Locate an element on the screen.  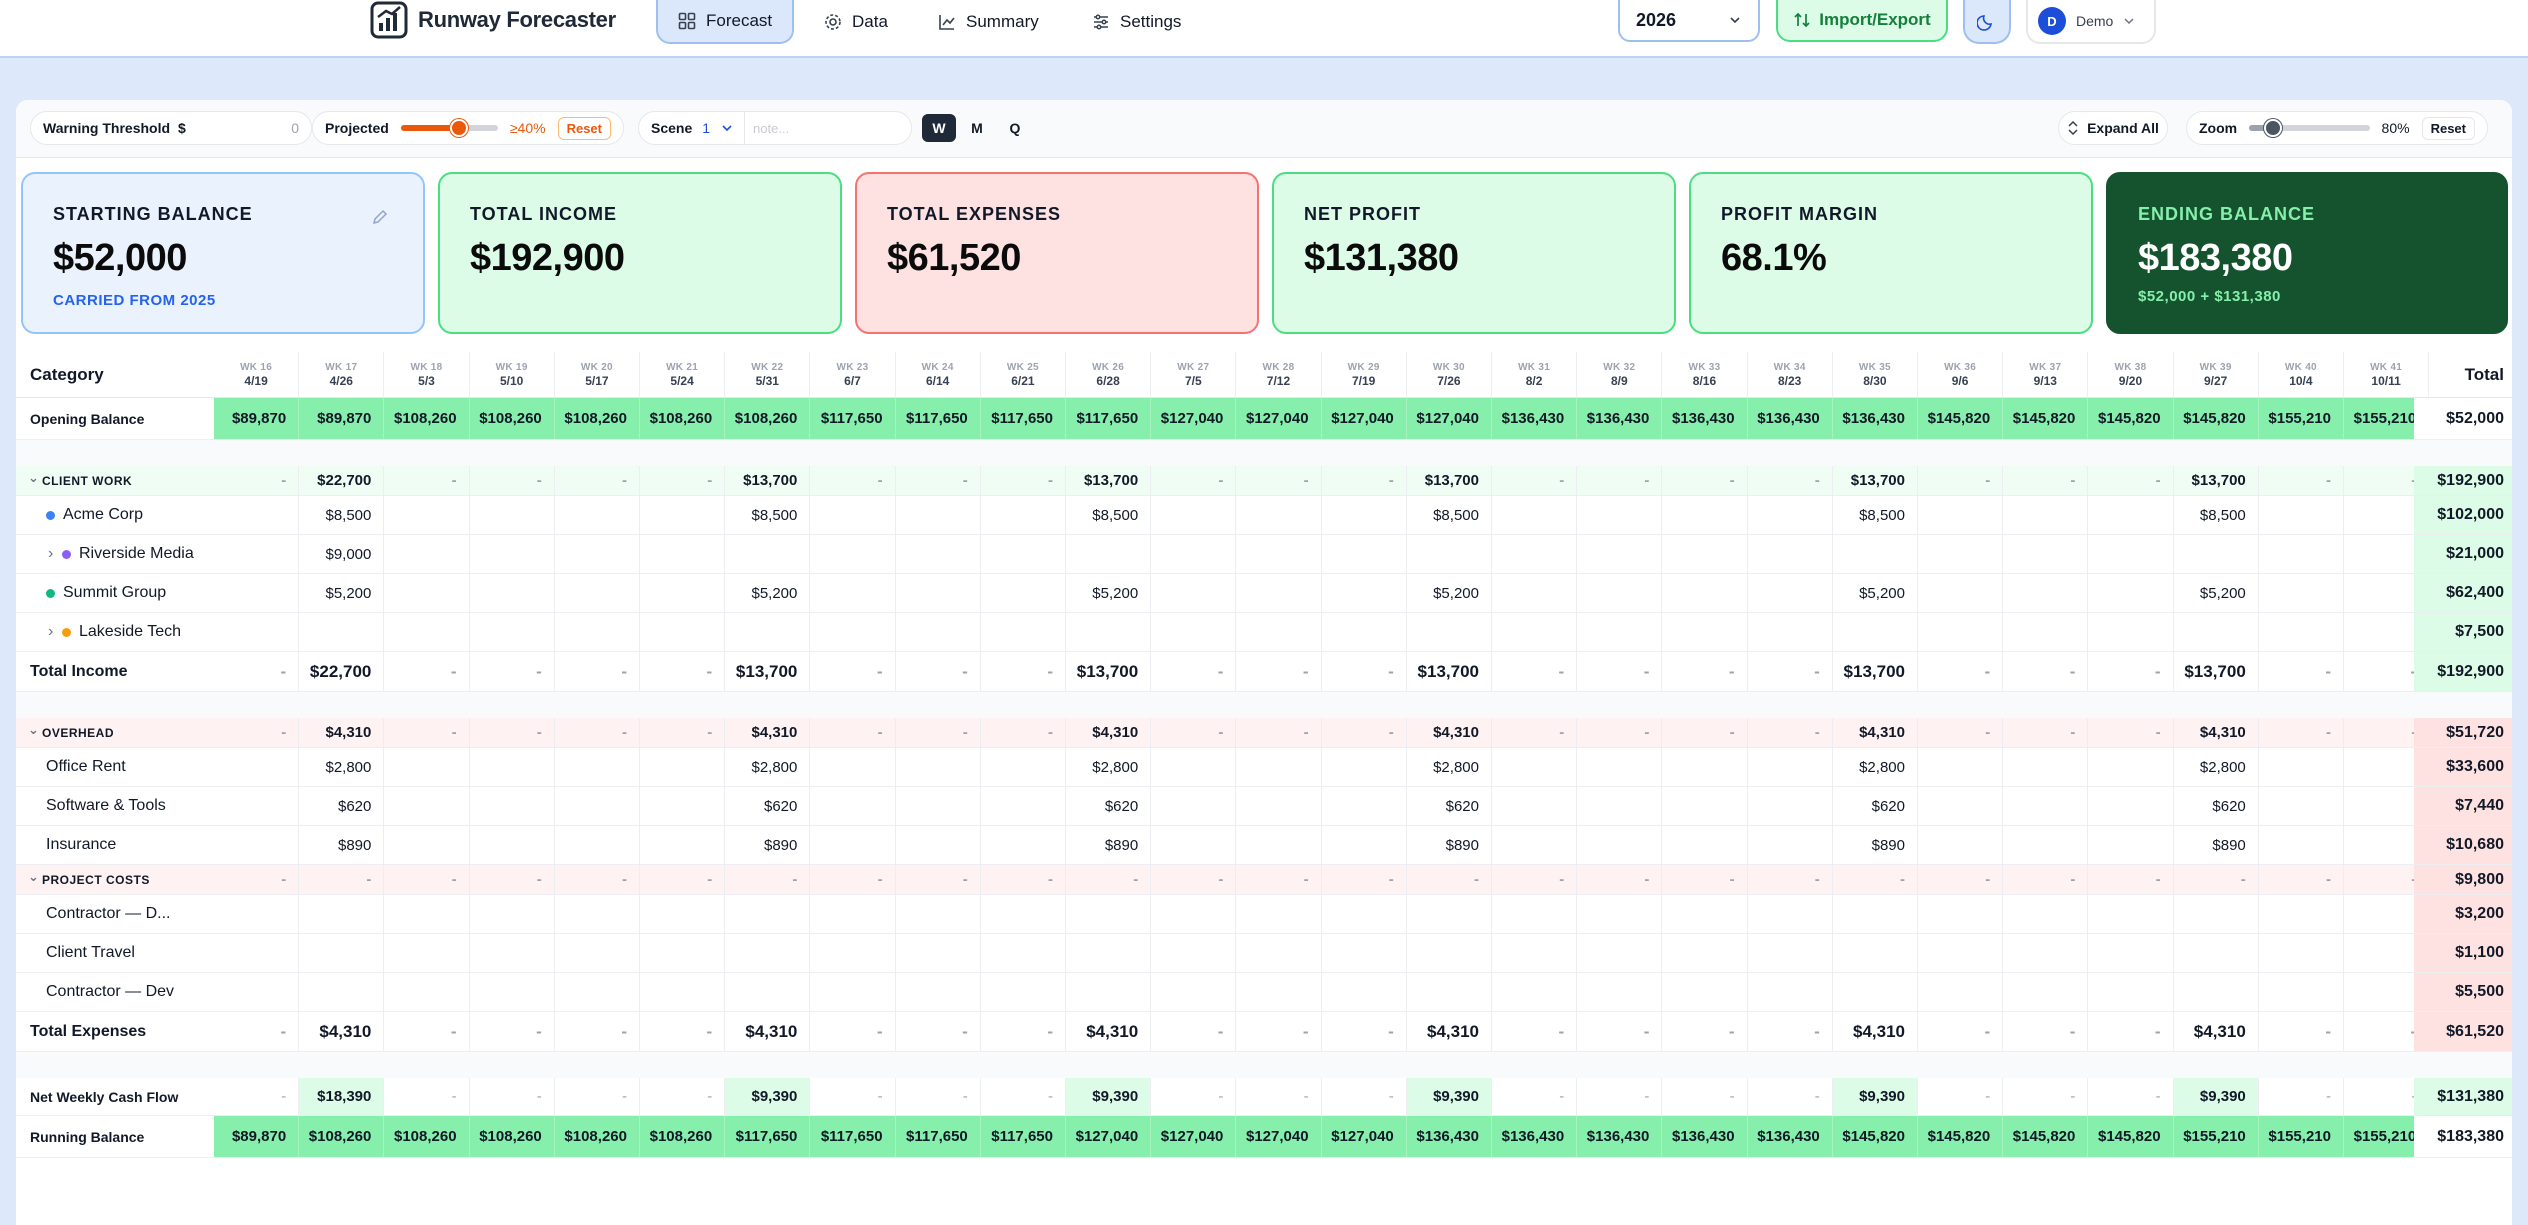
tab-data: Data is located at coordinates (856, 22).